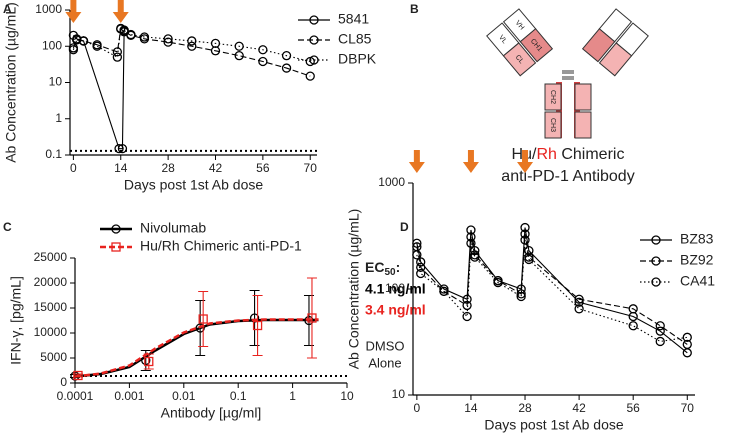 This screenshot has height=438, width=750. What do you see at coordinates (51, 257) in the screenshot?
I see `y-tick-label: 25000` at bounding box center [51, 257].